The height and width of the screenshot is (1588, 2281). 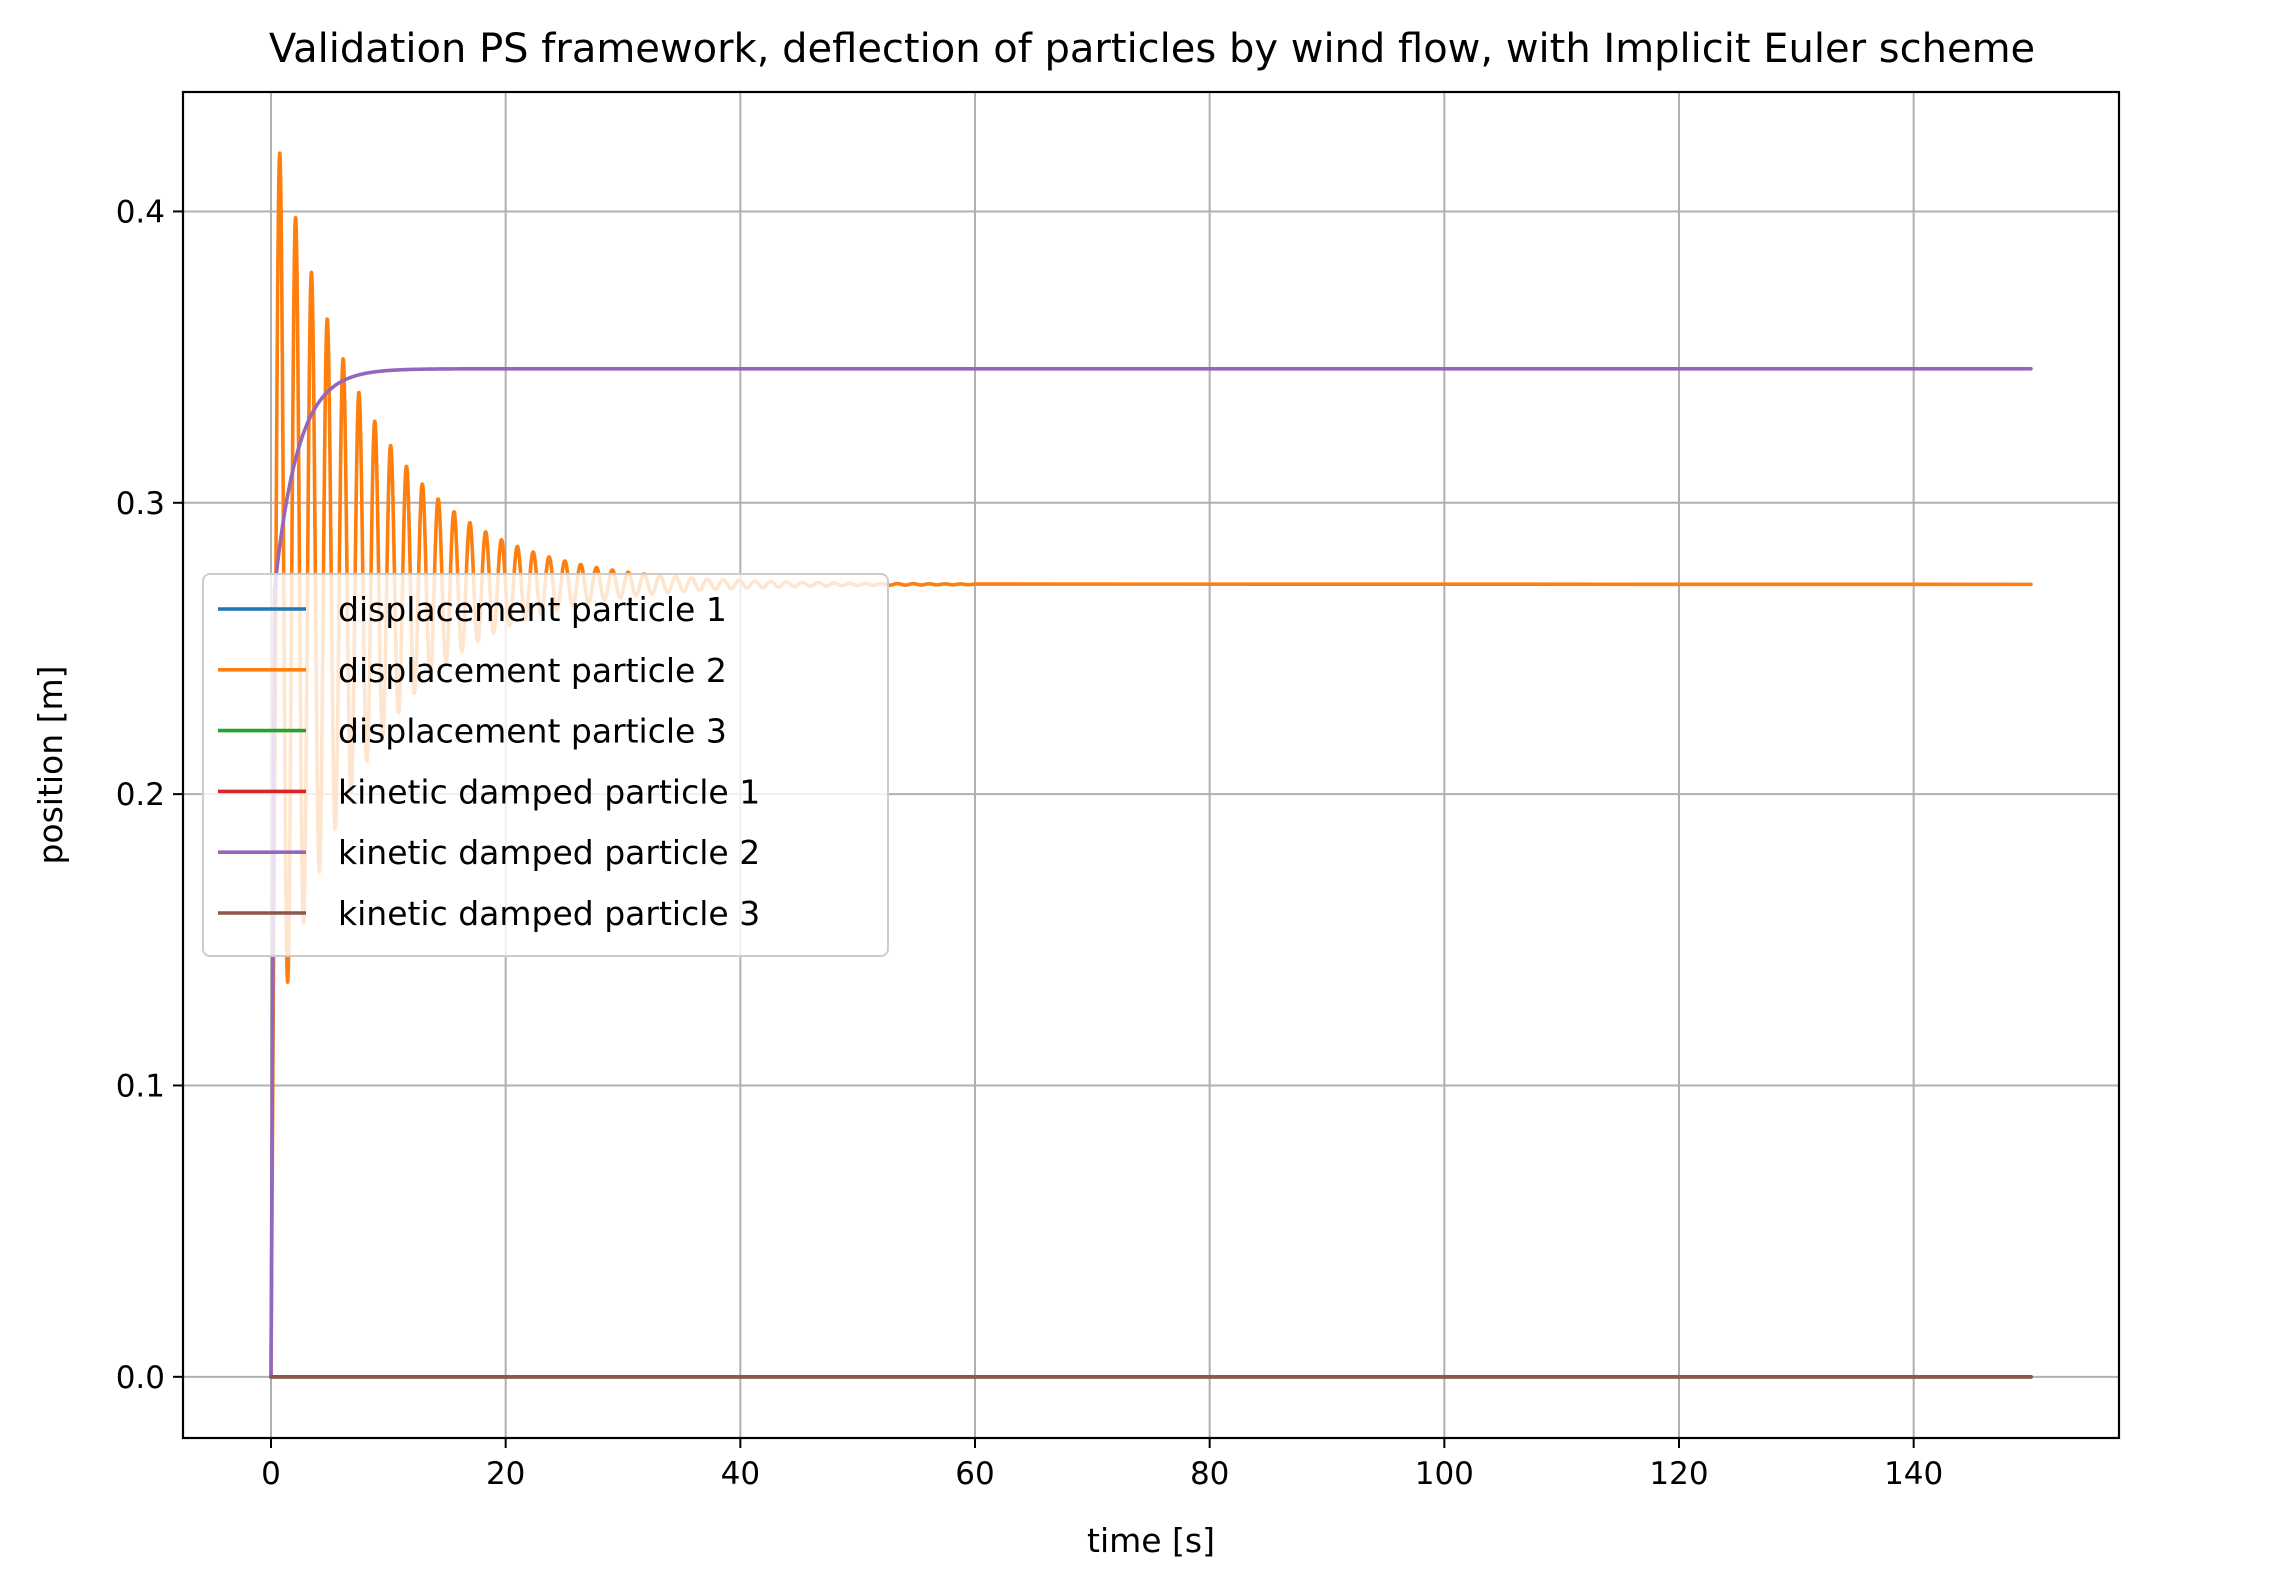 I want to click on y-tick-label: 0.2, so click(x=140, y=795).